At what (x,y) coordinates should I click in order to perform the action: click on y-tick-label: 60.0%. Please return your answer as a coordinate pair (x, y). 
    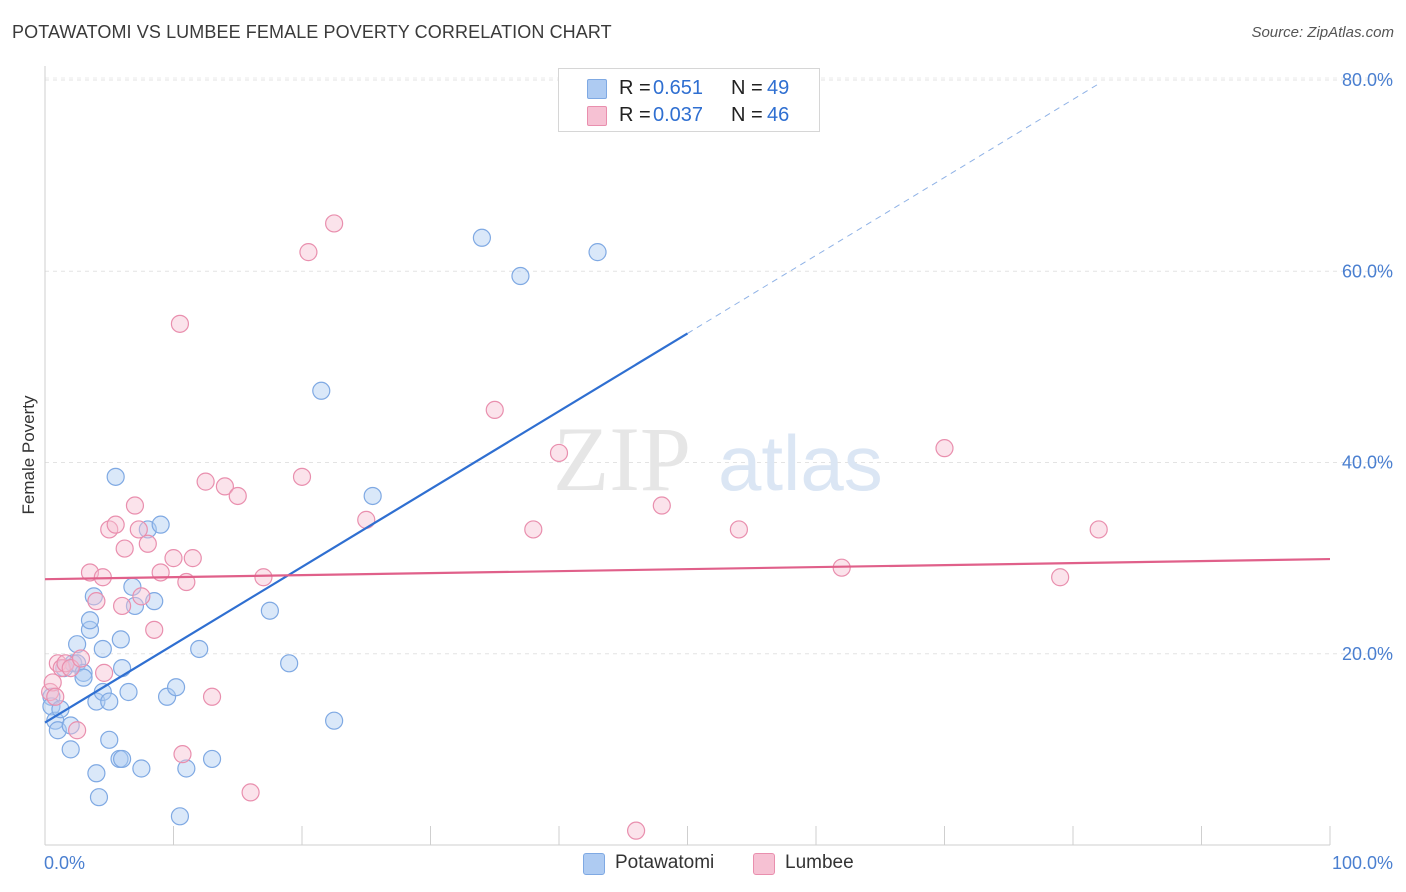
    Looking at the image, I should click on (1367, 271).